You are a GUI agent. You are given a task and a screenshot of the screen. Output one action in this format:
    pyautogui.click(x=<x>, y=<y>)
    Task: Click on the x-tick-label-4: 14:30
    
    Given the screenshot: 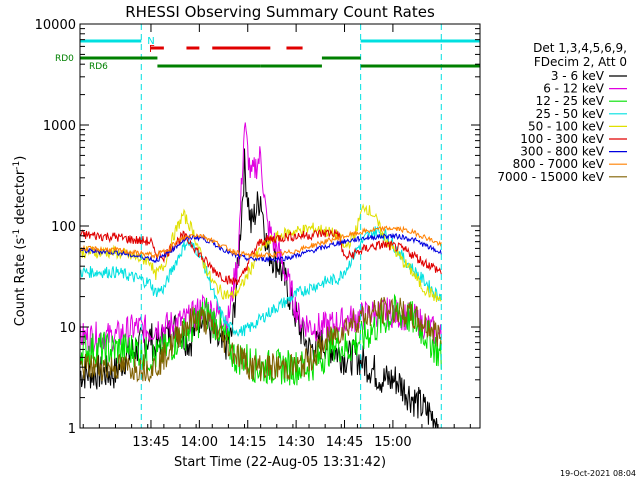 What is the action you would take?
    pyautogui.click(x=295, y=442)
    